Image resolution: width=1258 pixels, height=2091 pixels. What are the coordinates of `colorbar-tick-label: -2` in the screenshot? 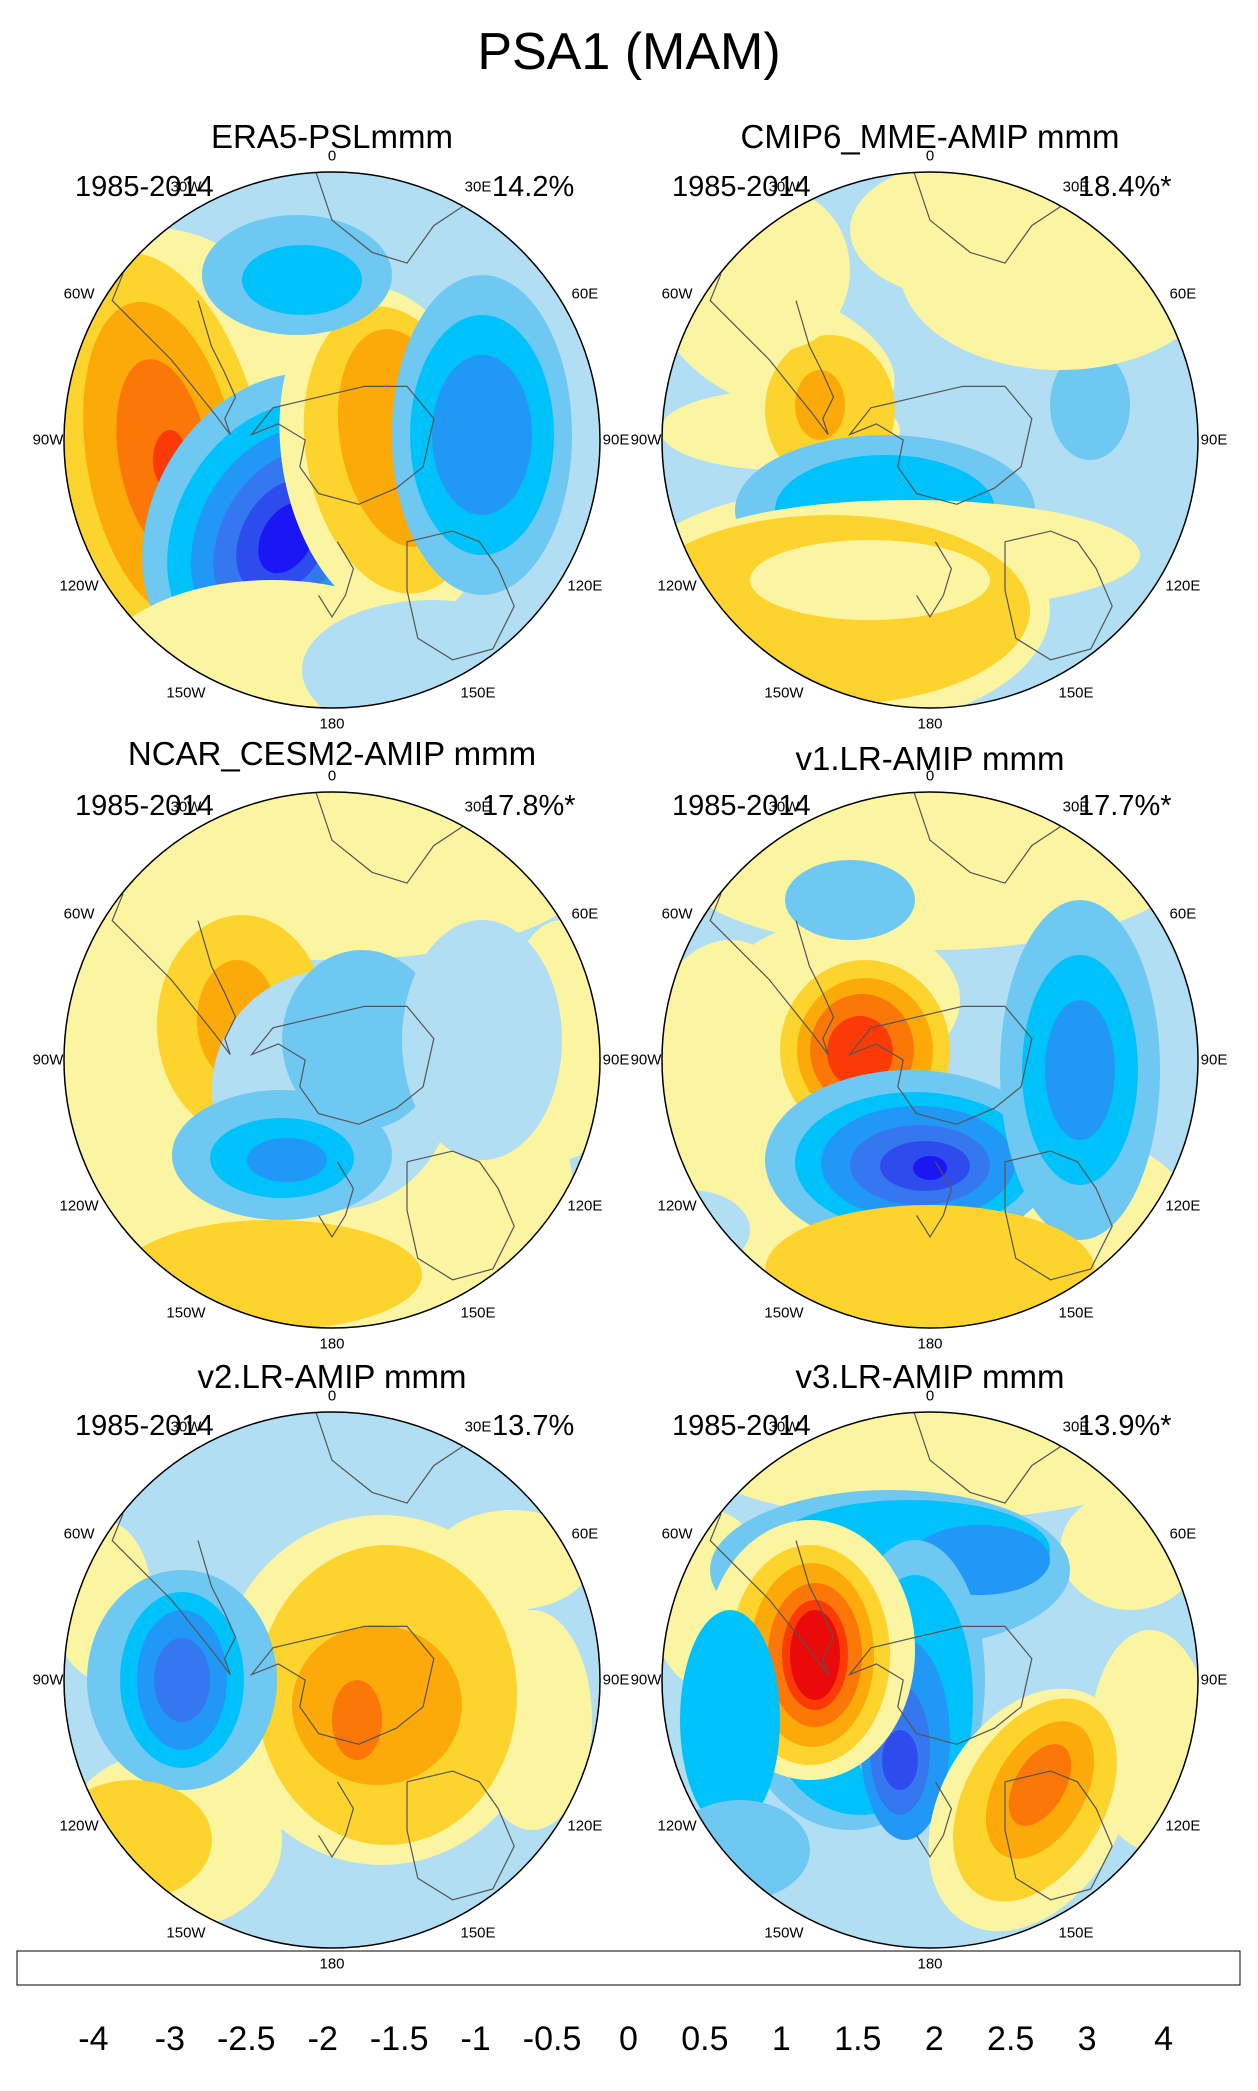 It's located at (322, 2039).